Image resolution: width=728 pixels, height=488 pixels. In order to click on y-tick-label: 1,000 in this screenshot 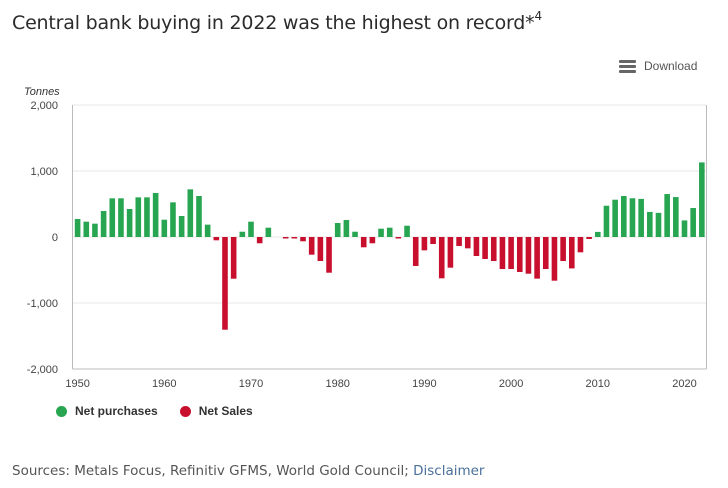, I will do `click(44, 172)`.